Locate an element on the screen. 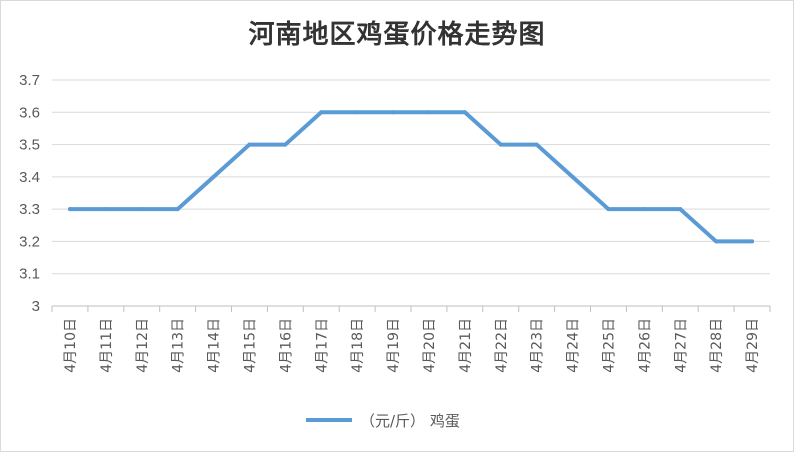  x-tick-label: 4月14日 is located at coordinates (215, 345).